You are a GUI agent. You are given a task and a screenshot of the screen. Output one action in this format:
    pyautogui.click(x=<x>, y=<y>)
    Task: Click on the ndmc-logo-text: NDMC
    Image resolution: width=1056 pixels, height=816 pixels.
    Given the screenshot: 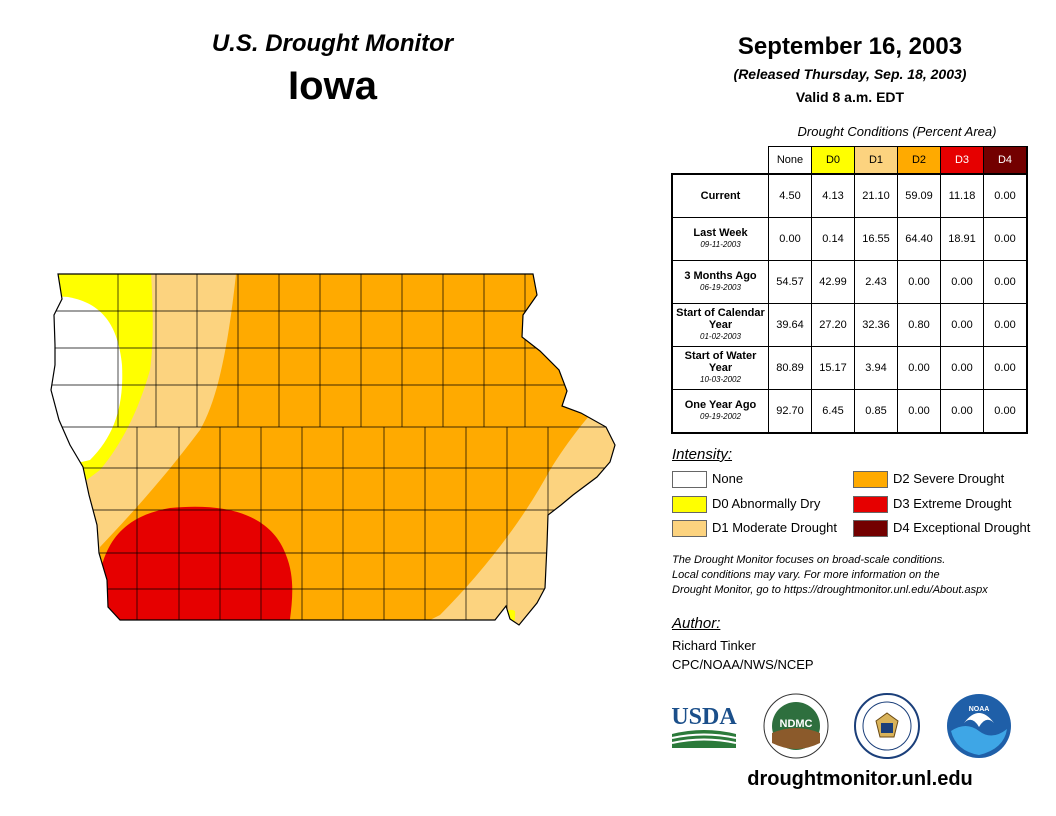 What is the action you would take?
    pyautogui.click(x=796, y=724)
    